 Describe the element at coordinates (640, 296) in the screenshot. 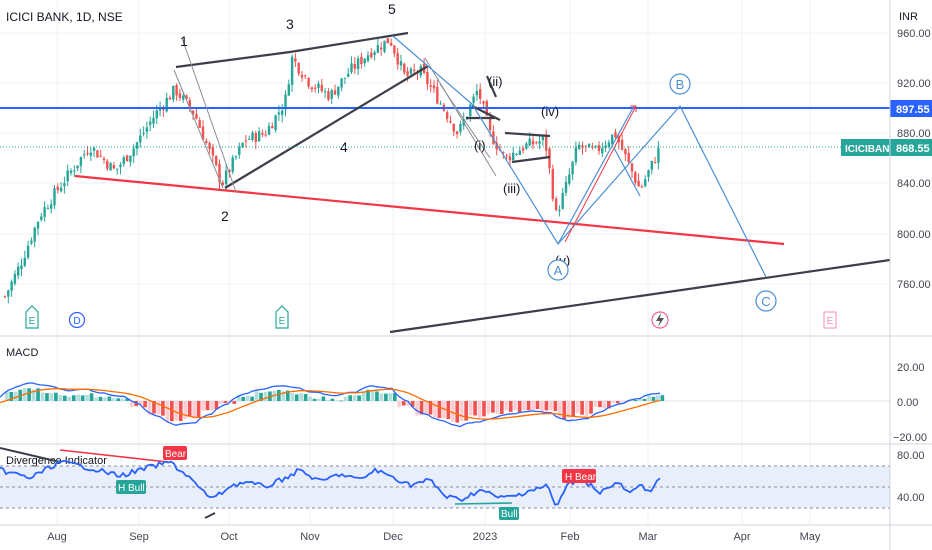

I see `long-trendline` at that location.